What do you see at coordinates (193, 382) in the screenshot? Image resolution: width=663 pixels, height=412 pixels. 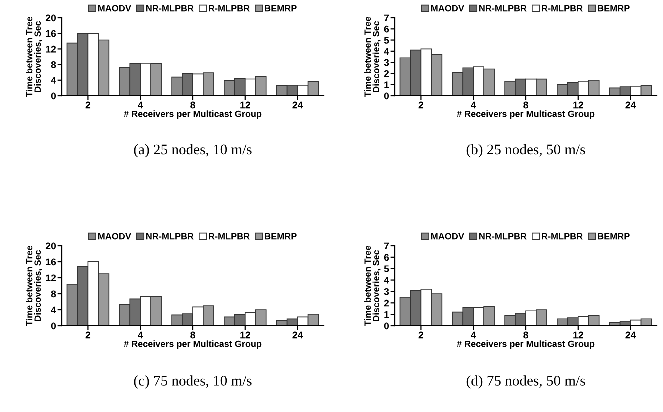 I see `text: (c) 75 nodes, 10 m/s` at bounding box center [193, 382].